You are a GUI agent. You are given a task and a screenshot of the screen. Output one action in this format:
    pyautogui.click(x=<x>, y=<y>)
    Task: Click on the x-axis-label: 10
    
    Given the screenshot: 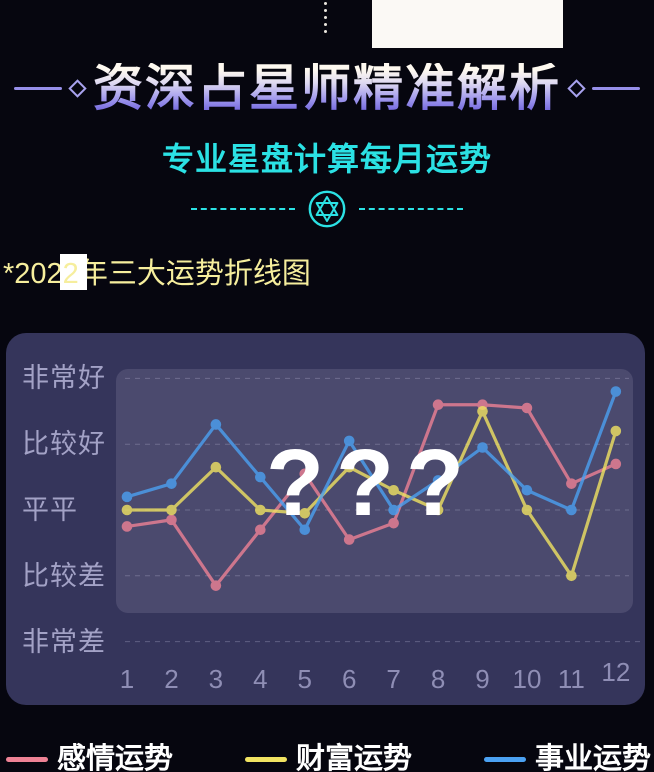 What is the action you would take?
    pyautogui.click(x=527, y=679)
    